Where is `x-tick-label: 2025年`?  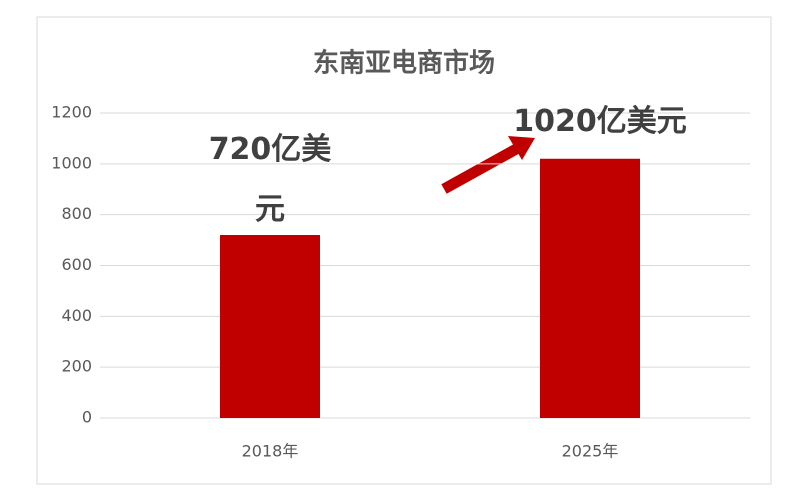
x-tick-label: 2025年 is located at coordinates (590, 451).